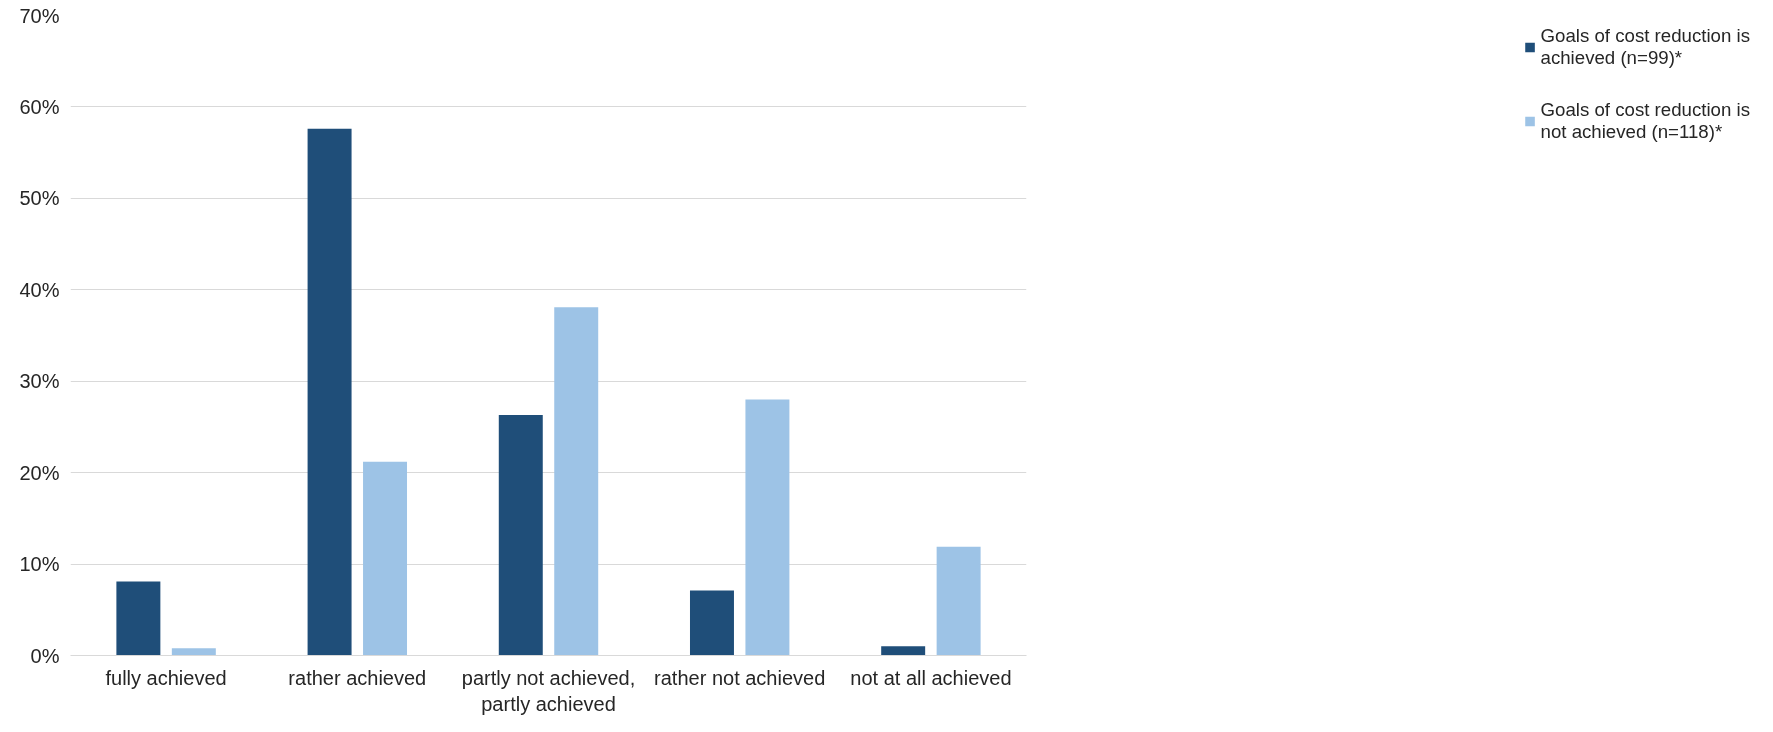 The image size is (1773, 732). I want to click on y-tick-label: 50%, so click(39, 198).